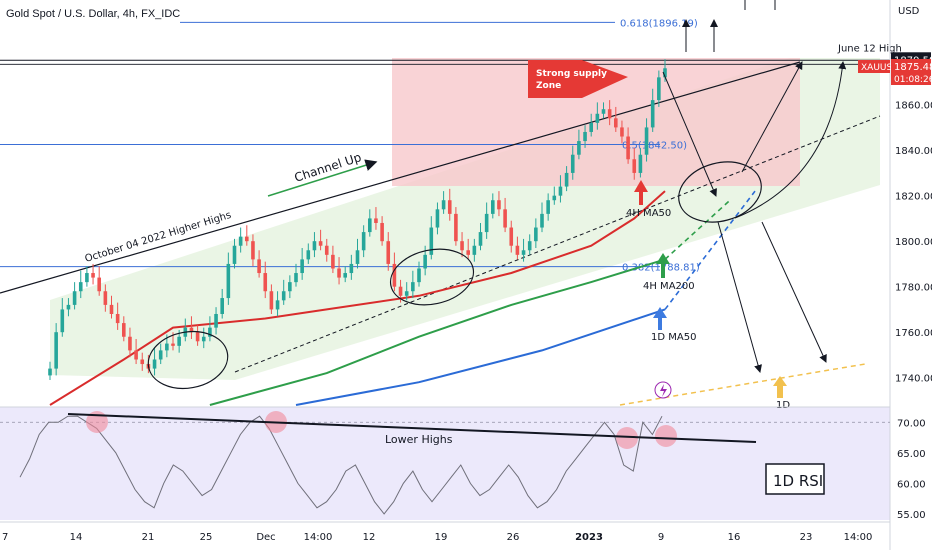  I want to click on channel-arrow, so click(322, 178).